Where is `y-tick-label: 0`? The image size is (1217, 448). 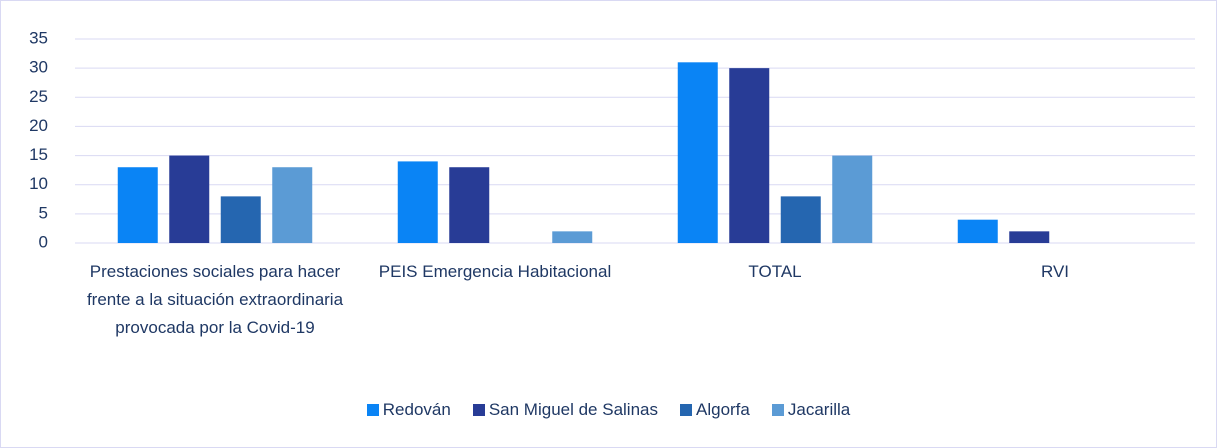 y-tick-label: 0 is located at coordinates (43, 241).